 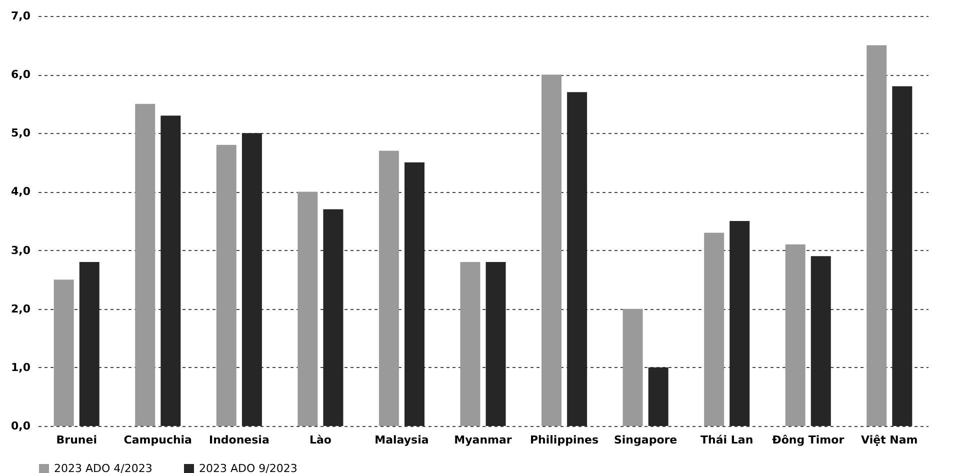 I want to click on y-tick-label: 7,0, so click(x=21, y=16).